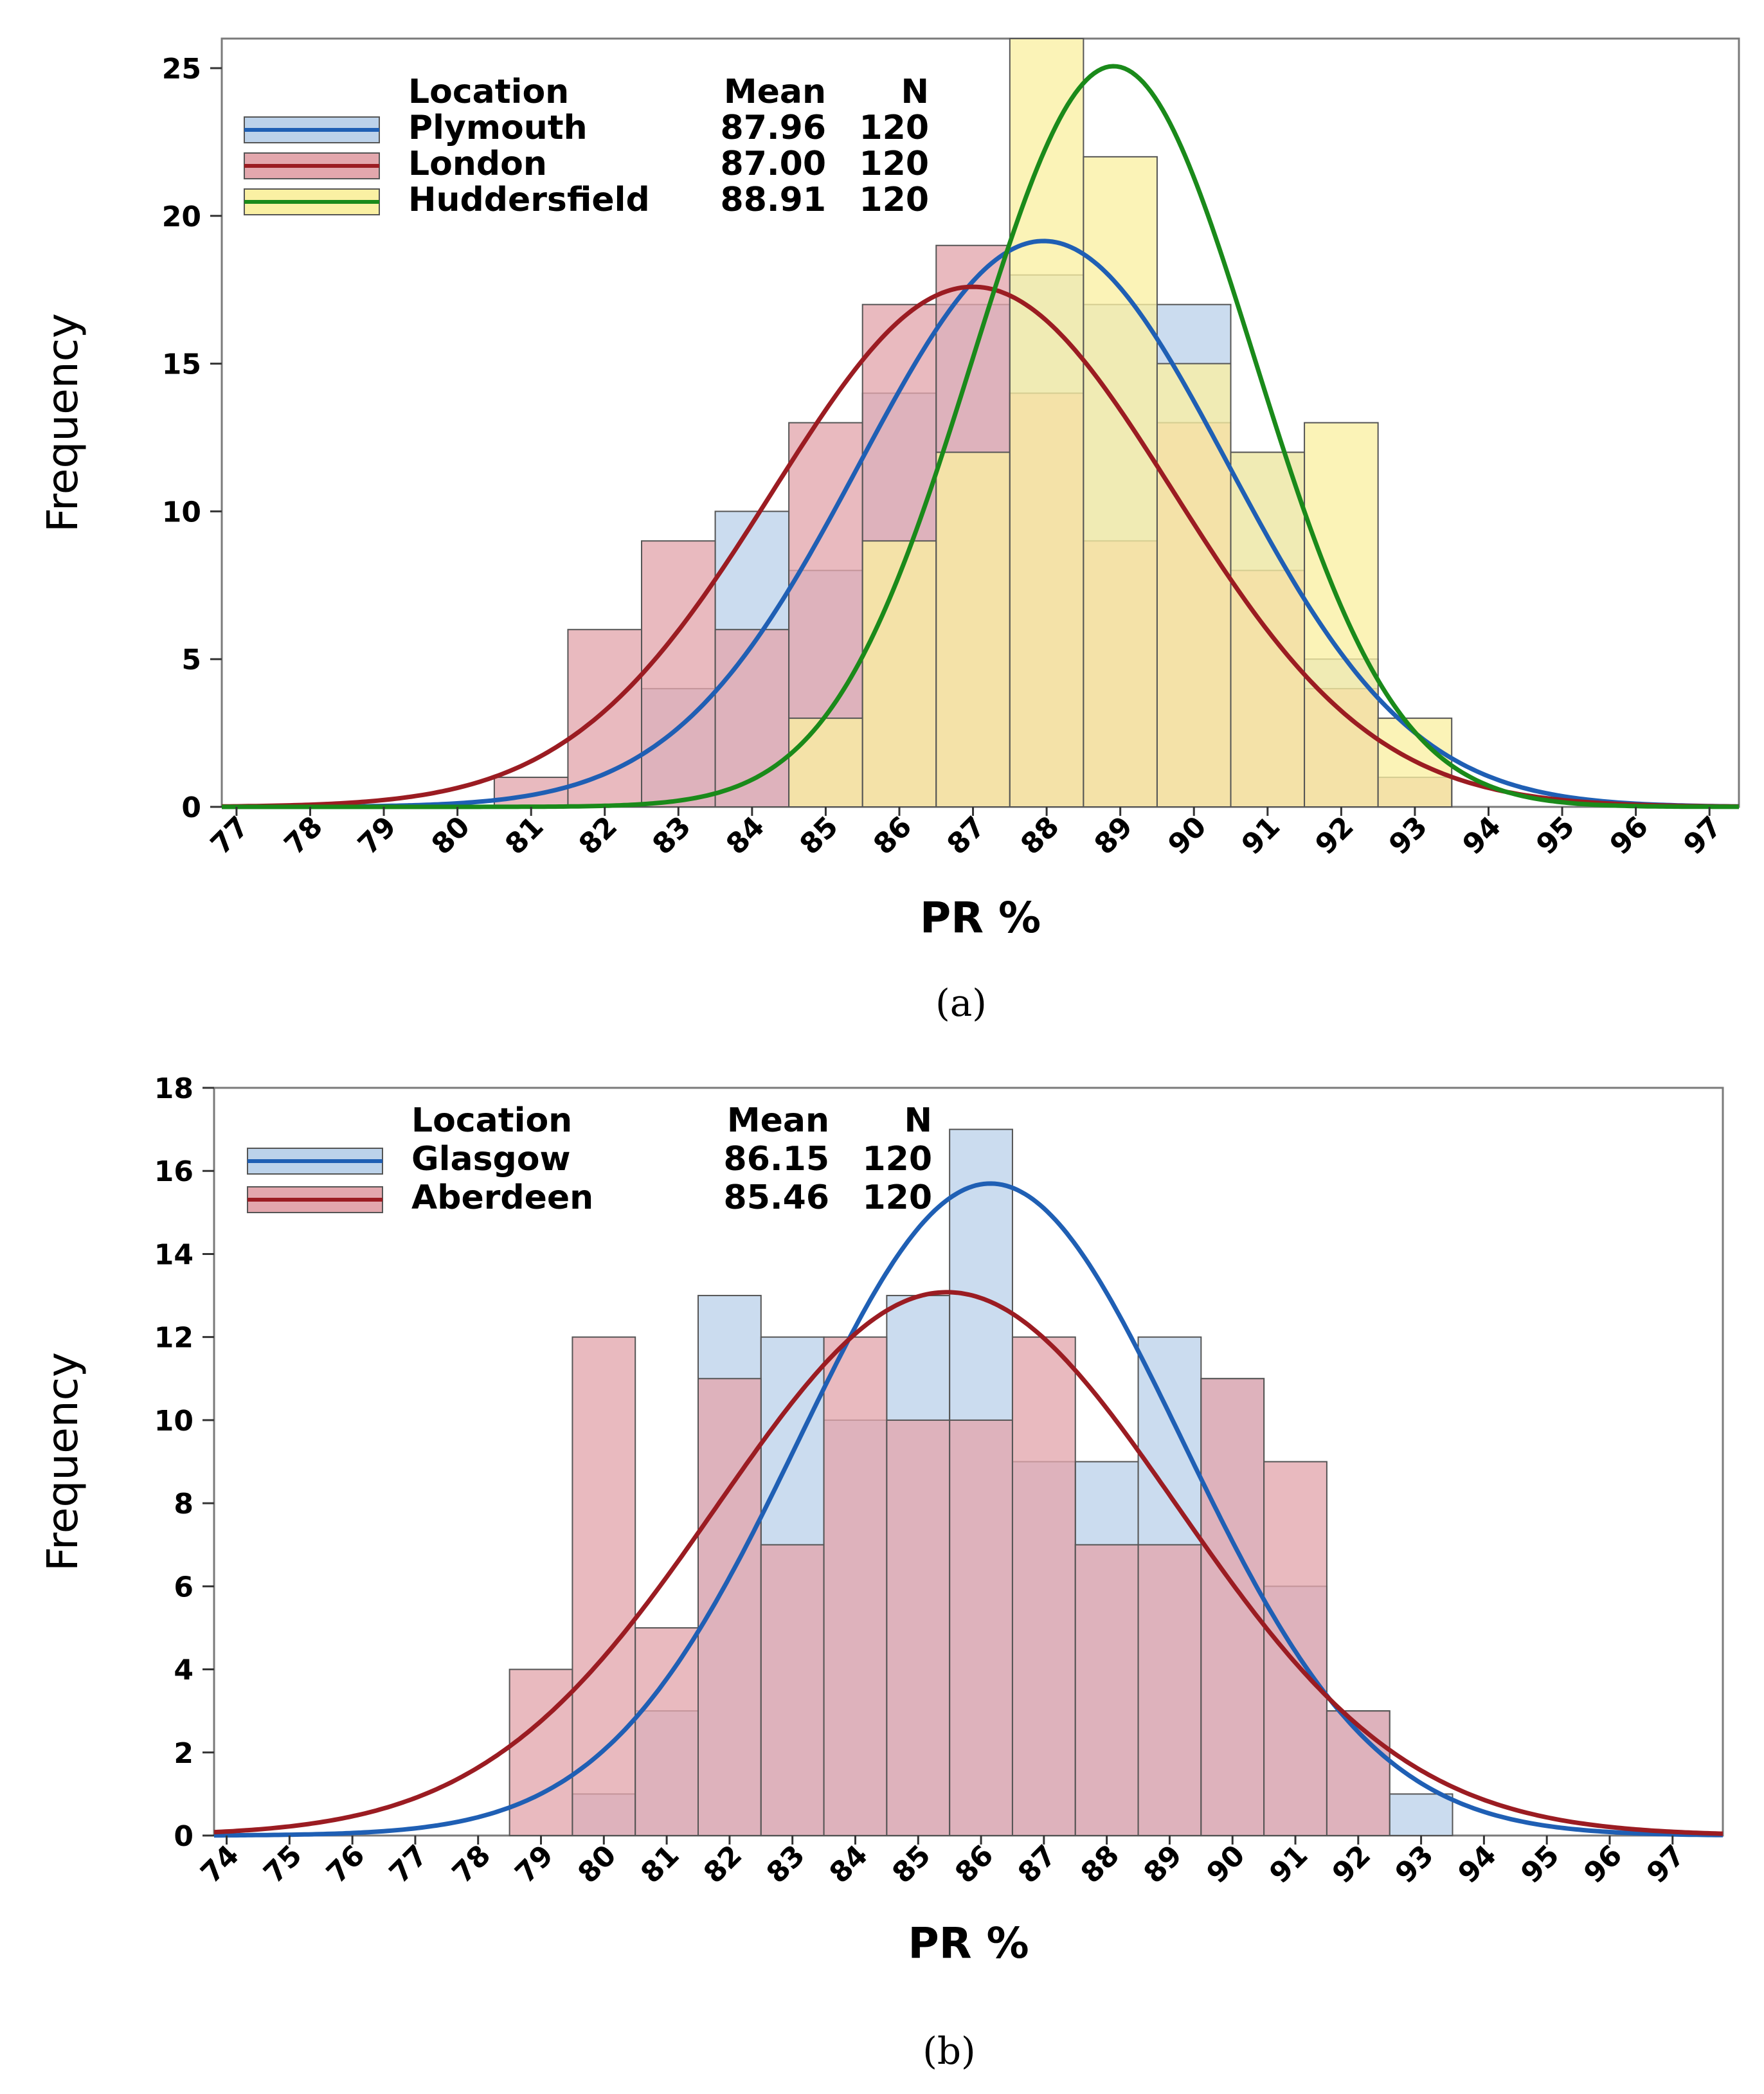  What do you see at coordinates (184, 1753) in the screenshot?
I see `y-tick-label: 2` at bounding box center [184, 1753].